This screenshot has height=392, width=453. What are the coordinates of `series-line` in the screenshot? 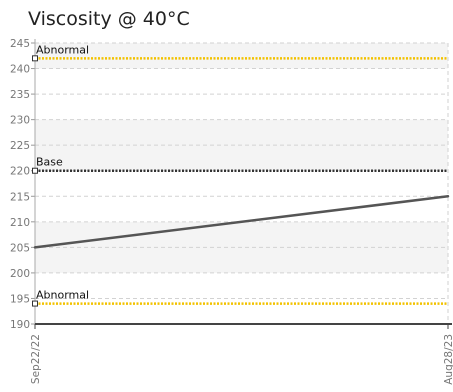 It's located at (241, 222).